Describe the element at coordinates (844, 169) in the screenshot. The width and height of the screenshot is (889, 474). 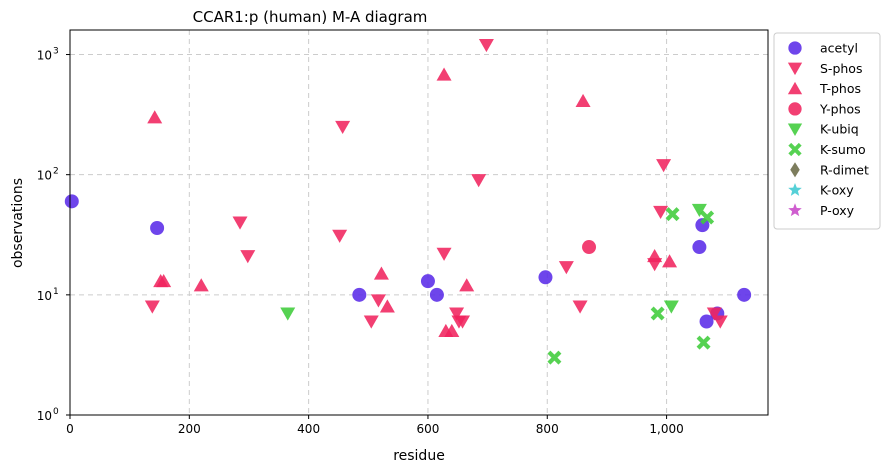
I see `legend-entry-label: R-dimet` at that location.